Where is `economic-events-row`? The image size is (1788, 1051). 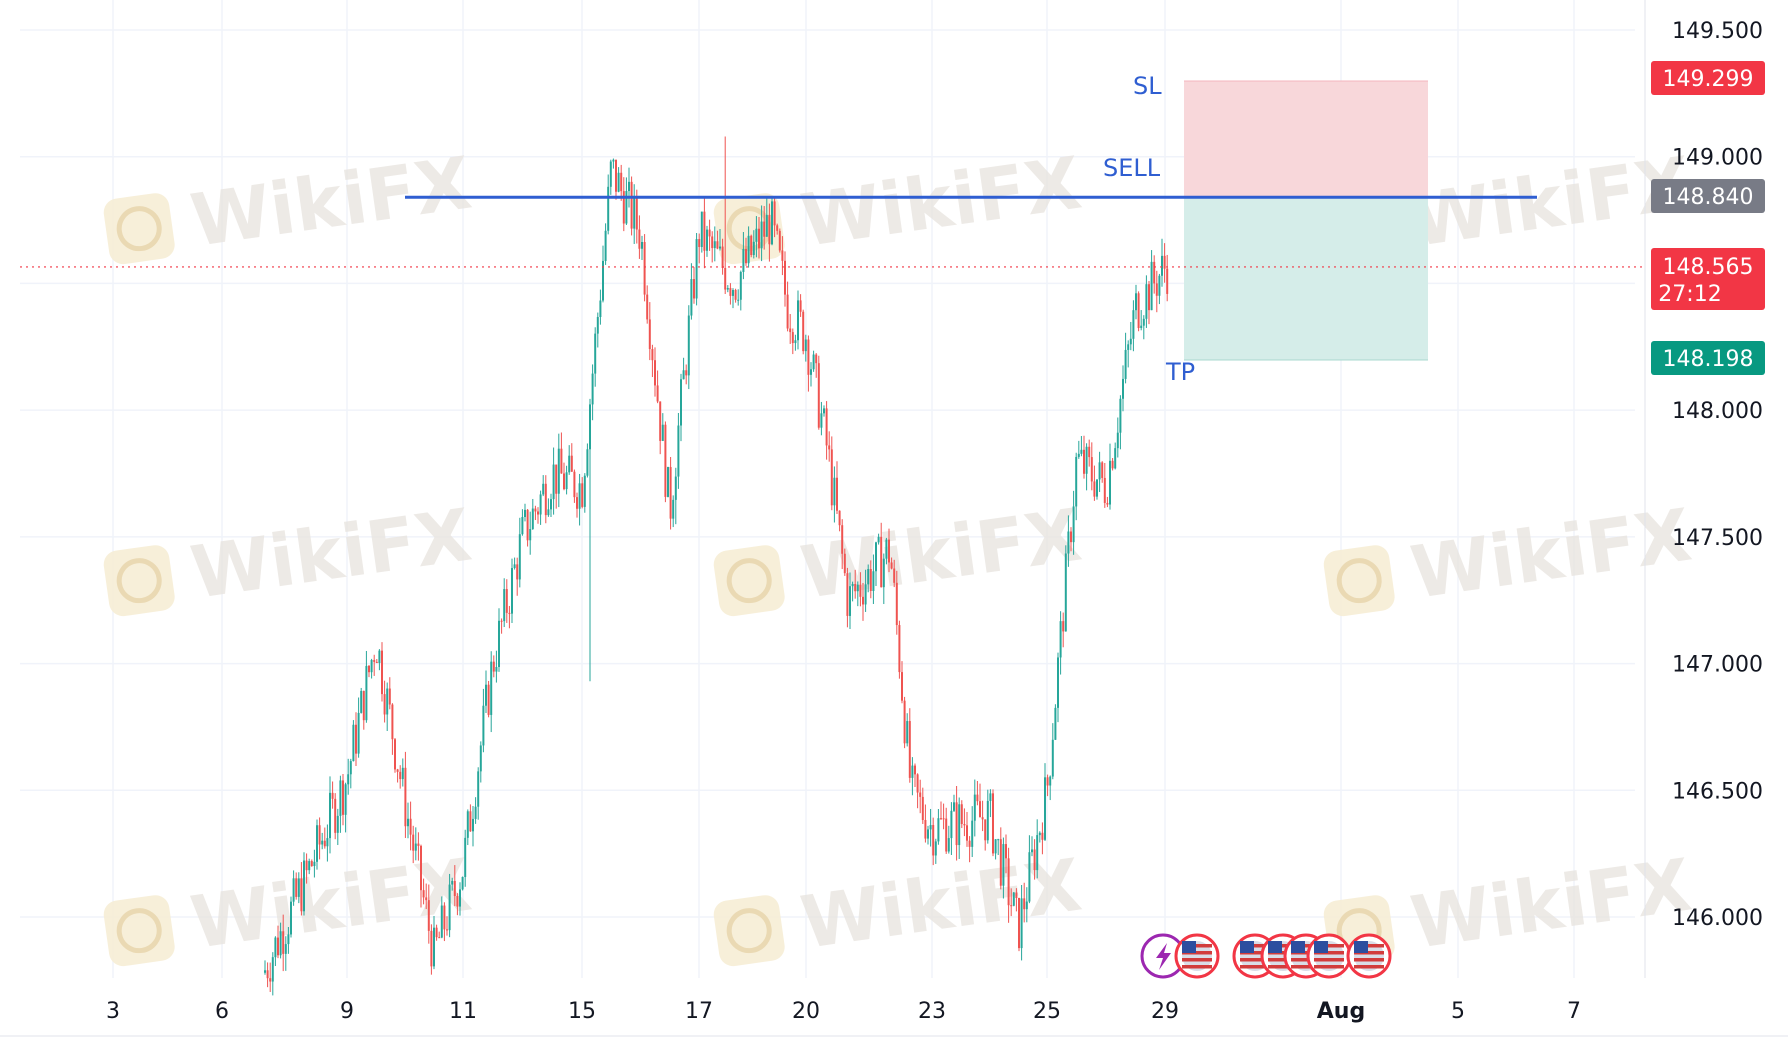 economic-events-row is located at coordinates (1266, 956).